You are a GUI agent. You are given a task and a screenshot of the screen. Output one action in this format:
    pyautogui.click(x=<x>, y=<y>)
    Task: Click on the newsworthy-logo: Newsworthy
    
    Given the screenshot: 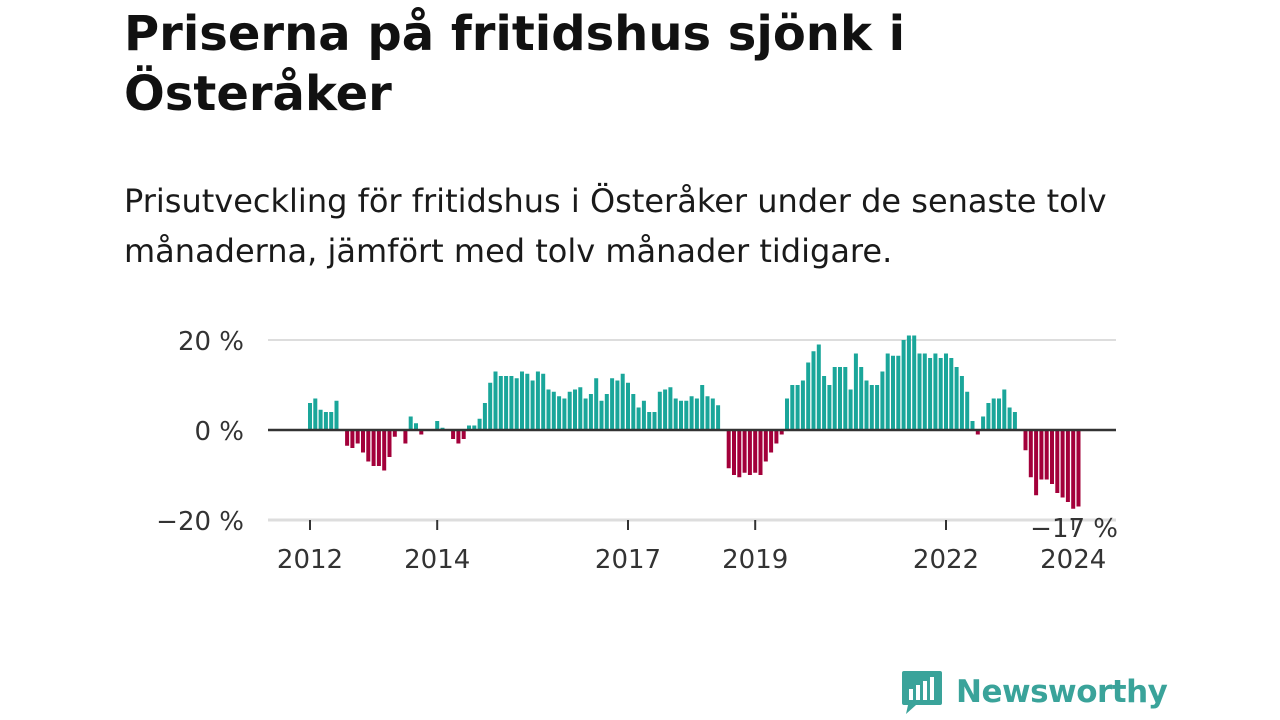 What is the action you would take?
    pyautogui.click(x=1034, y=692)
    